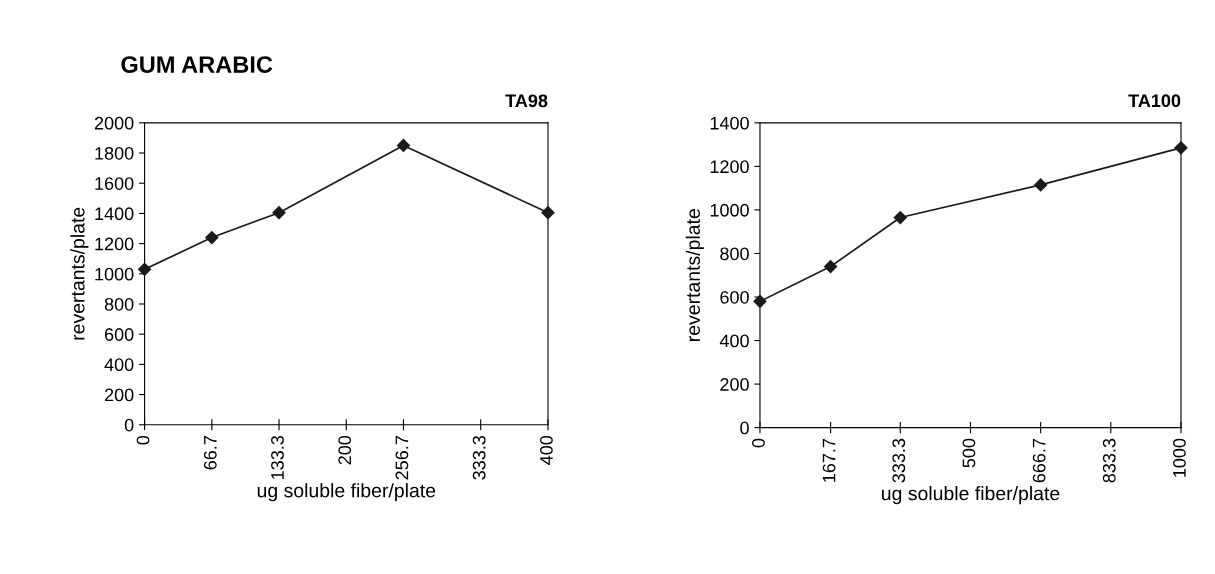 This screenshot has width=1215, height=574. Describe the element at coordinates (114, 153) in the screenshot. I see `y-tick-label: 1800` at that location.